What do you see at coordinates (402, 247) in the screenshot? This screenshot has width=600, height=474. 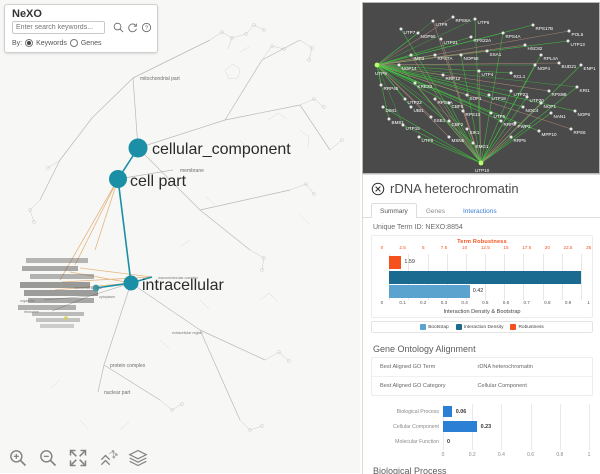 I see `axis-tick-top: 2.5` at bounding box center [402, 247].